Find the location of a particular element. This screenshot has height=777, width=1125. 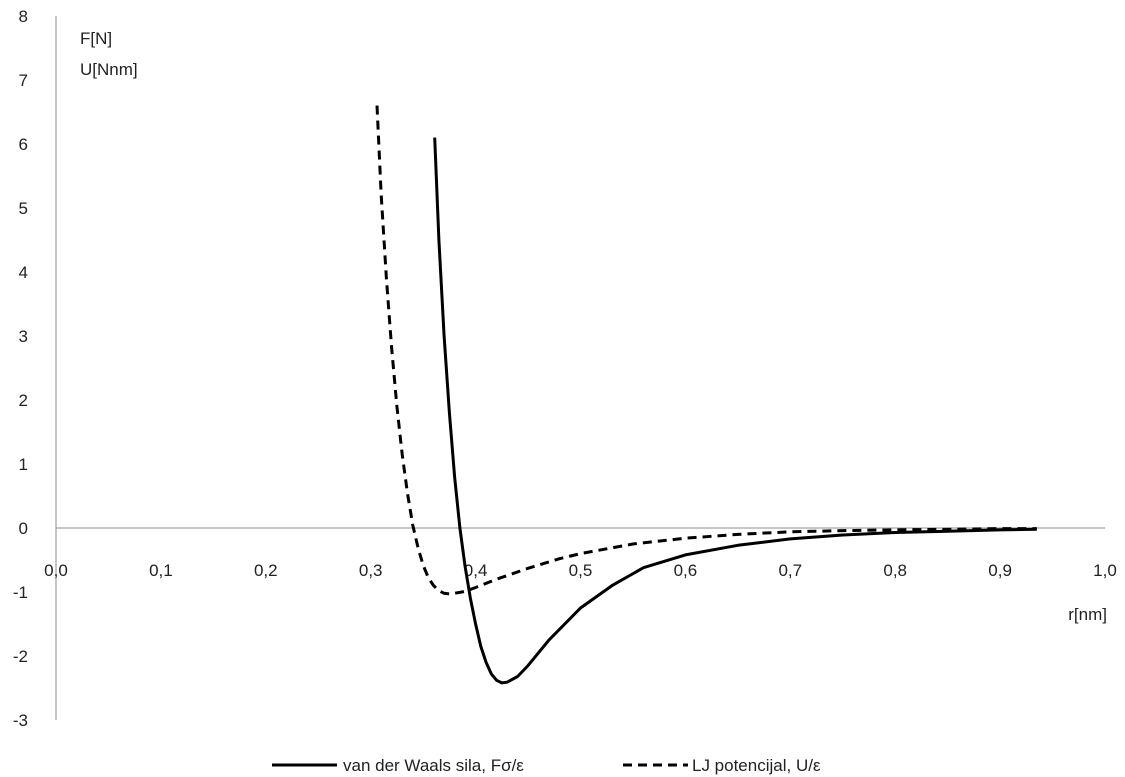

x-tick-label: 0,7 is located at coordinates (790, 570).